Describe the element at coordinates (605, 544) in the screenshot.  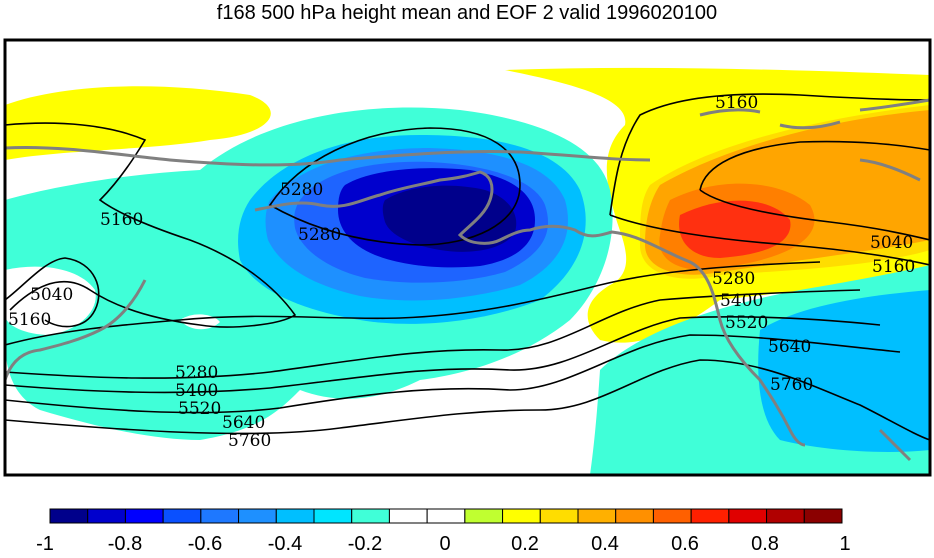
I see `colorbar-tick-label: 0.4` at that location.